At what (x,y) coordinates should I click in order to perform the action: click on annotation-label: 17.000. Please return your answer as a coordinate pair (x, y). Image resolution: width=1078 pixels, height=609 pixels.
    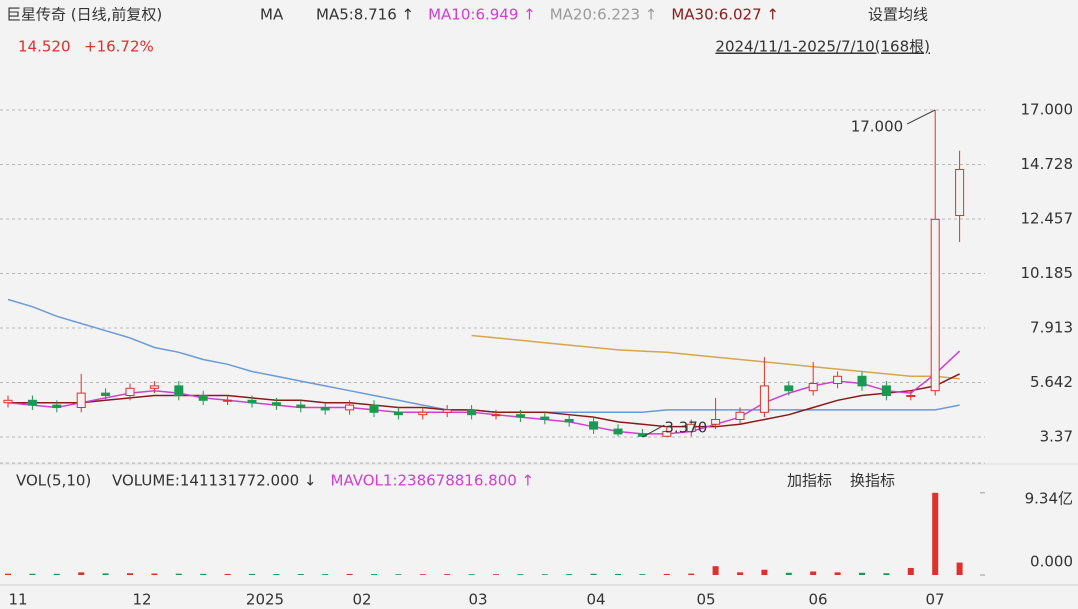
    Looking at the image, I should click on (877, 126).